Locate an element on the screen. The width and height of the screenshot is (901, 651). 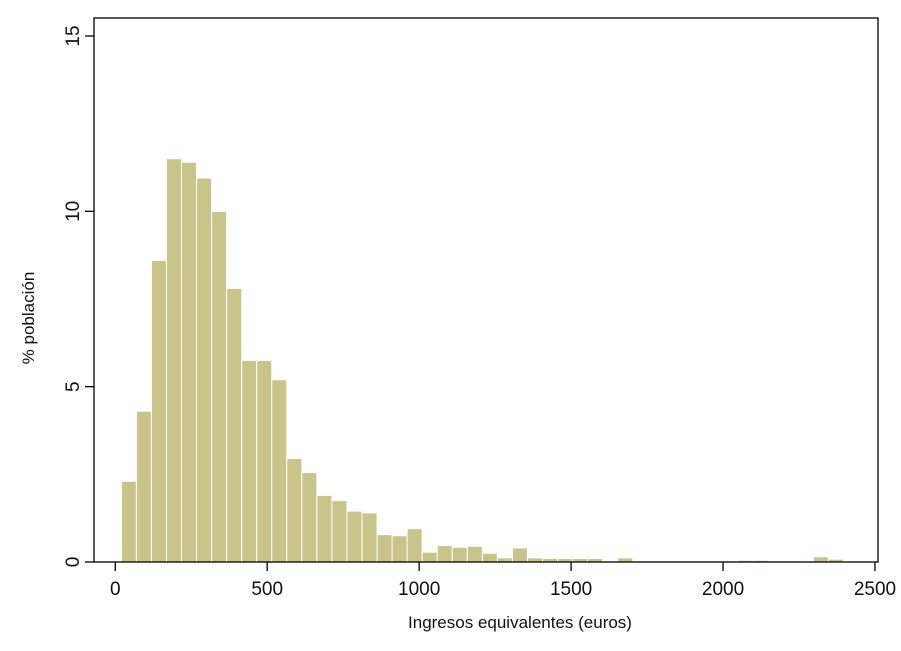
x-tick-label: 2500 is located at coordinates (875, 589).